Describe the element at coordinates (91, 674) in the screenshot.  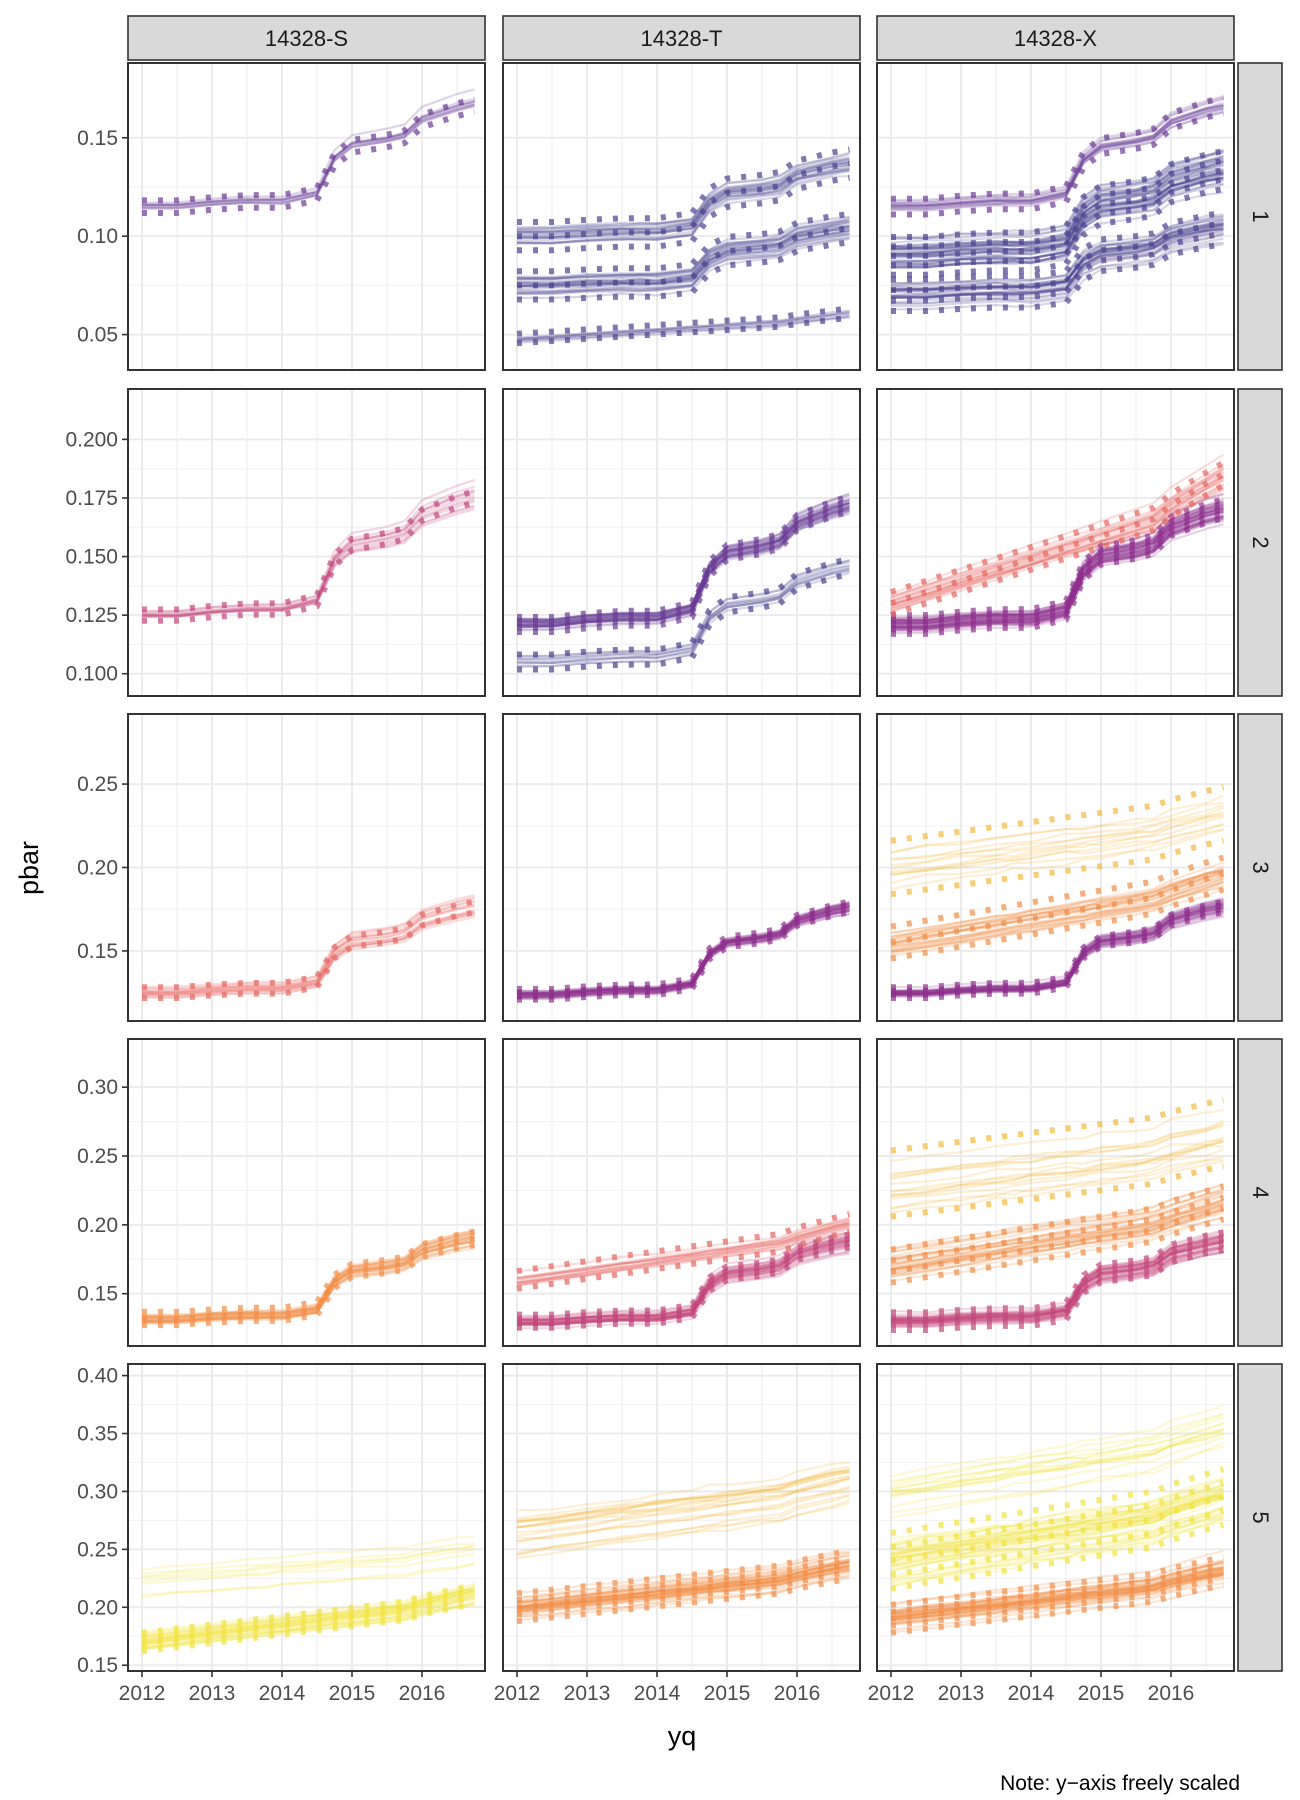
I see `y-tick-label: 0.100` at that location.